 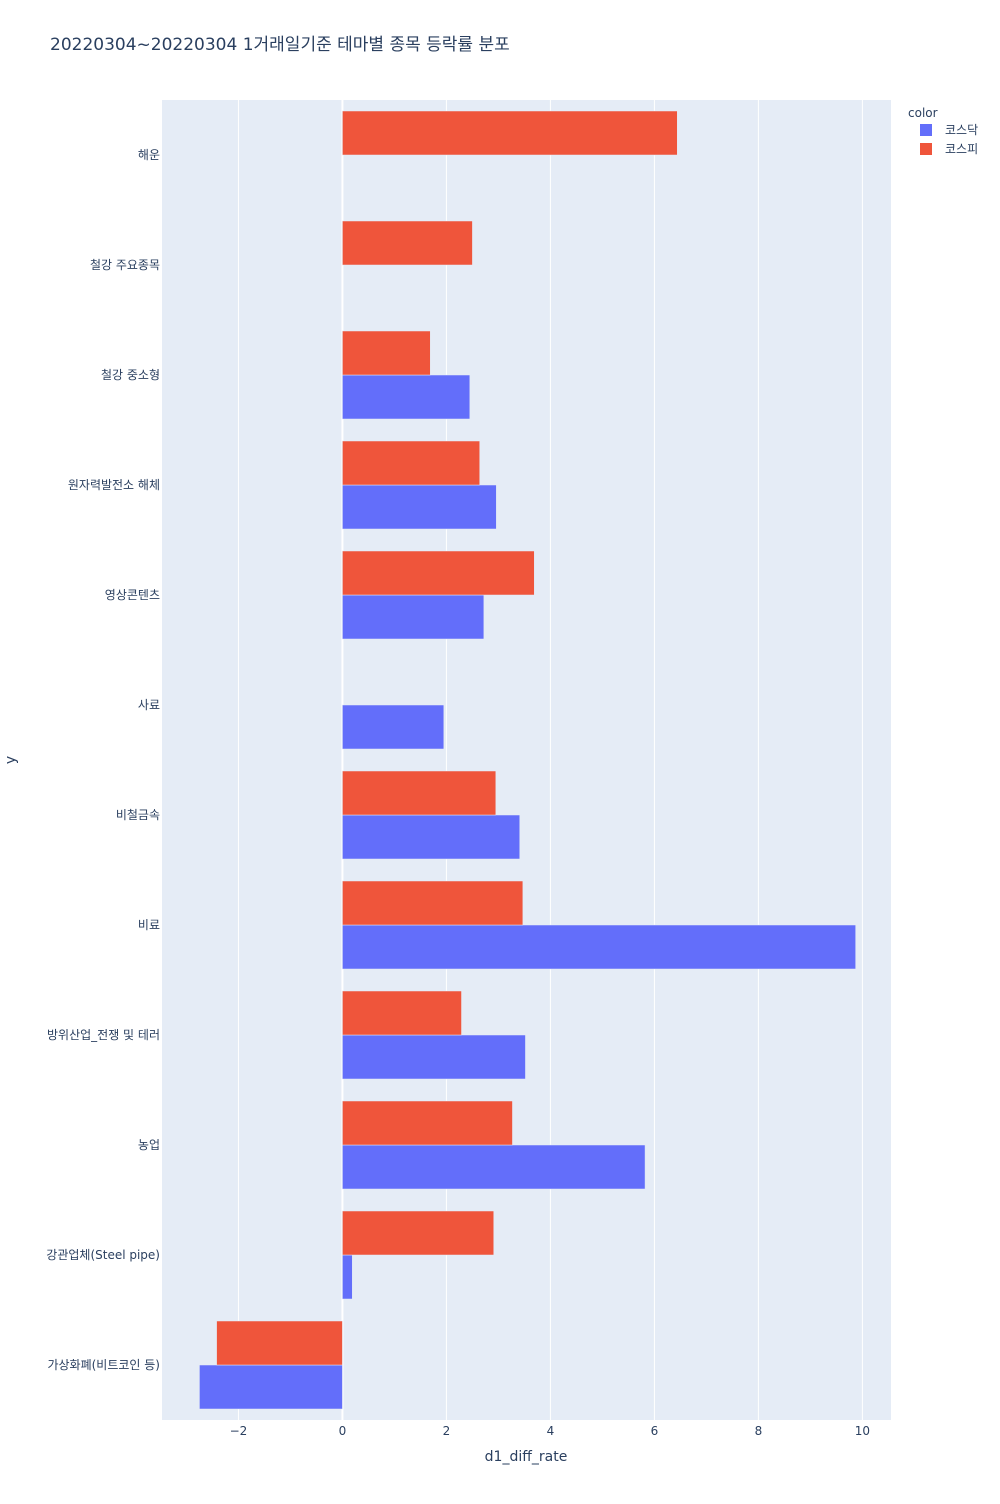 What do you see at coordinates (343, 1431) in the screenshot?
I see `x-tick-label: 0` at bounding box center [343, 1431].